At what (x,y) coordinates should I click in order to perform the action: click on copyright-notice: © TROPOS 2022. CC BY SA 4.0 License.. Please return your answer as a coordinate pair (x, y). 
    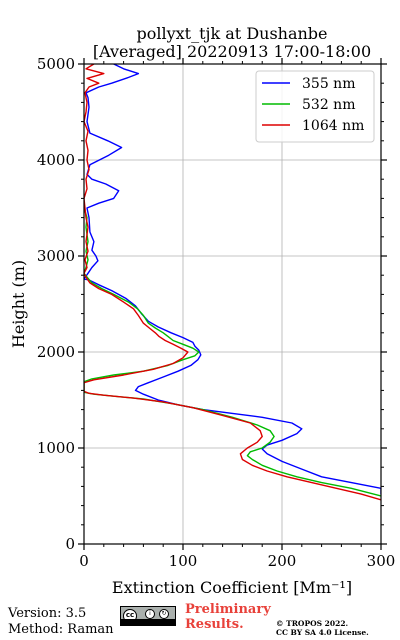
    Looking at the image, I should click on (322, 628).